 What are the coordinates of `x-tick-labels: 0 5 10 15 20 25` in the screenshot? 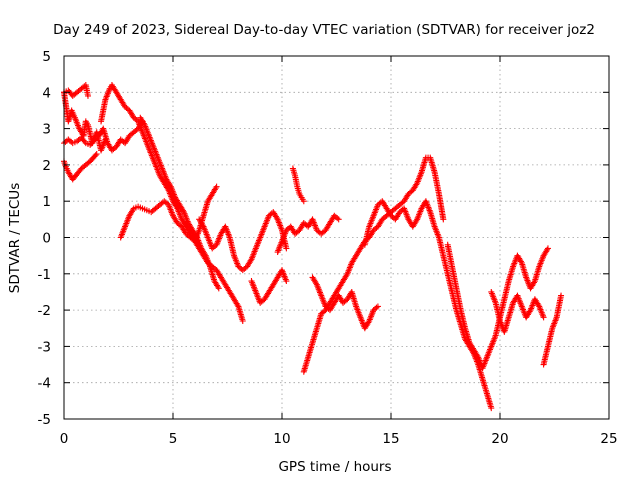 It's located at (339, 439).